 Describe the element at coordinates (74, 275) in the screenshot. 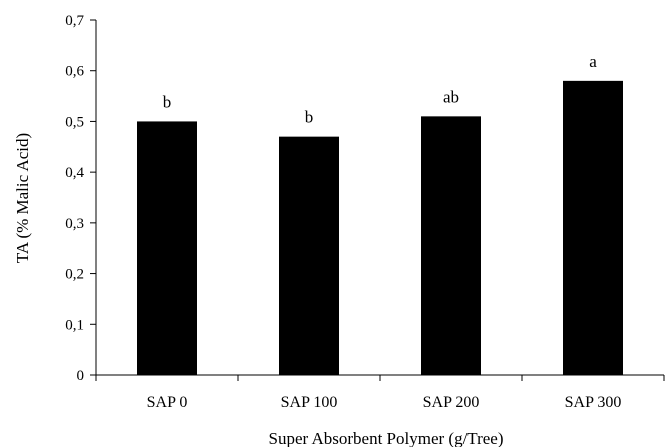

I see `y-tick-label: 0,2` at that location.